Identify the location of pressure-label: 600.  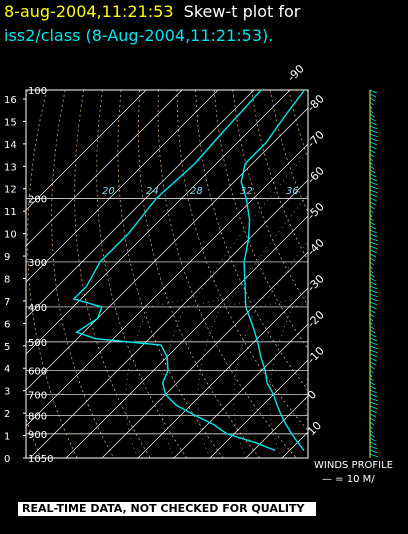
(37, 371).